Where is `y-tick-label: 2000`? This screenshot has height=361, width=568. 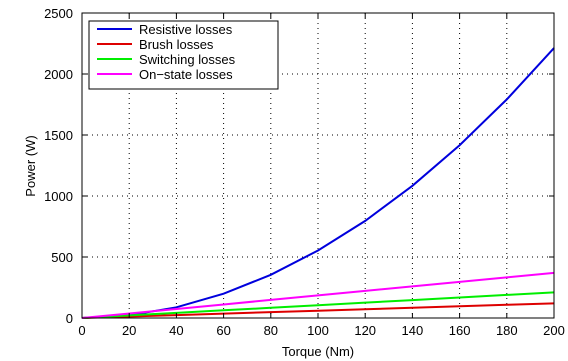
y-tick-label: 2000 is located at coordinates (58, 74).